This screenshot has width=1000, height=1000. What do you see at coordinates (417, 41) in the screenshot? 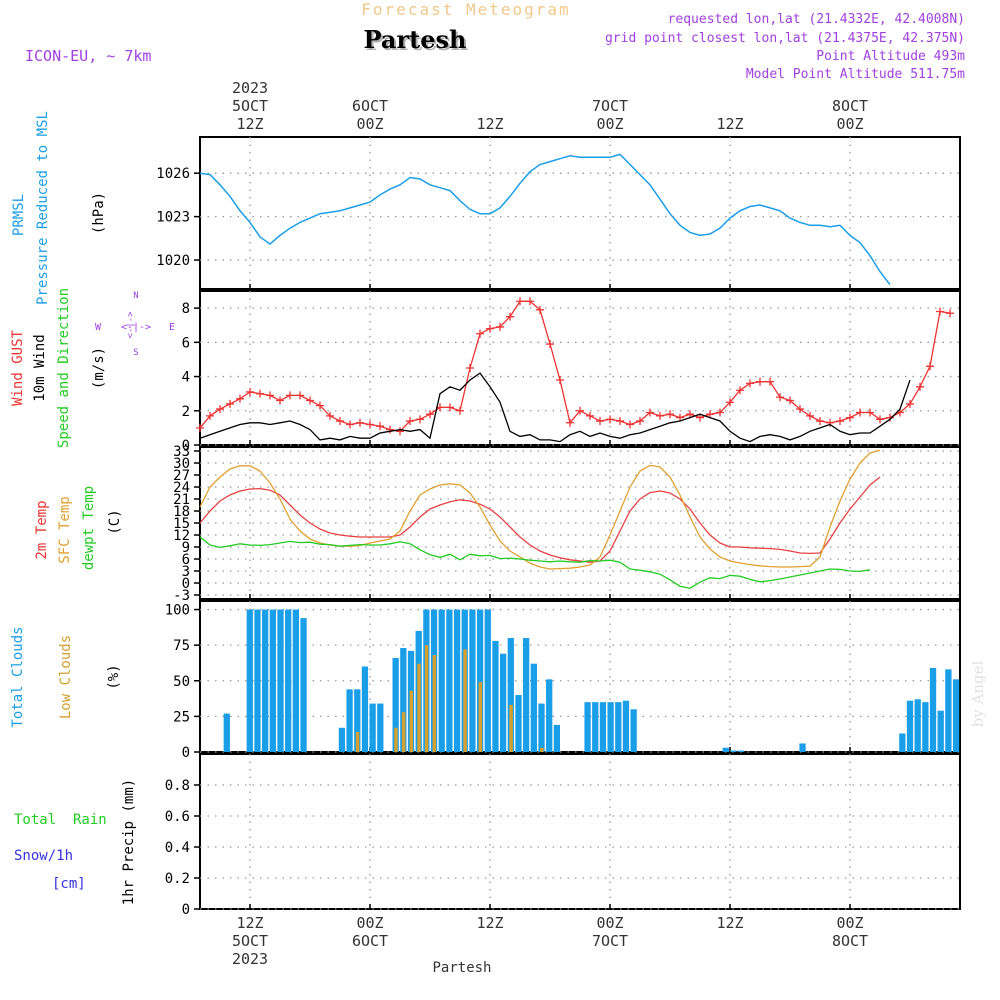
I see `location-name: Partesh` at bounding box center [417, 41].